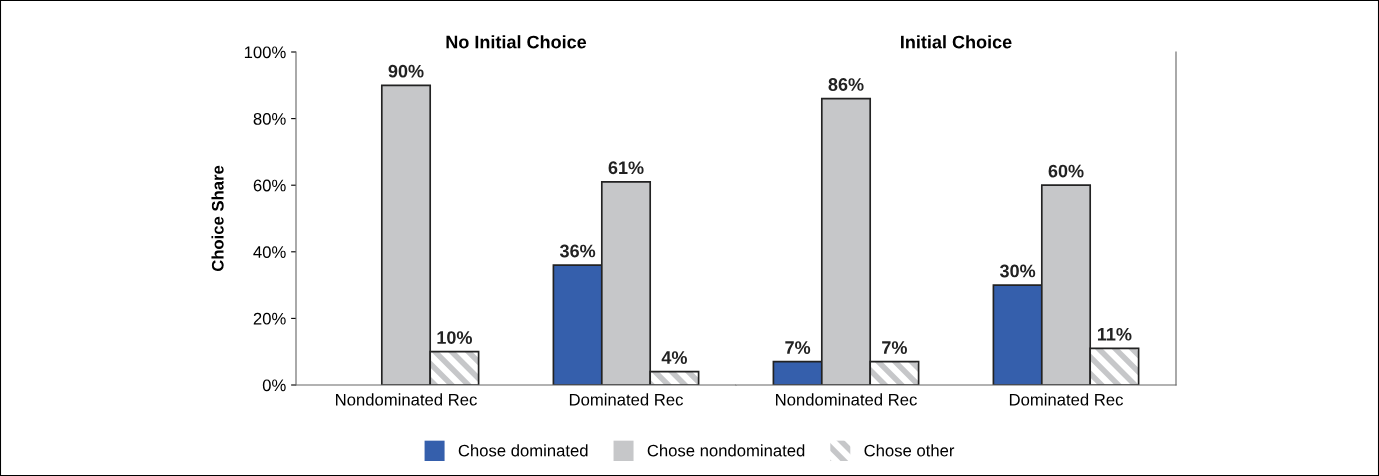 The width and height of the screenshot is (1379, 476). What do you see at coordinates (674, 357) in the screenshot?
I see `data-label: 4%` at bounding box center [674, 357].